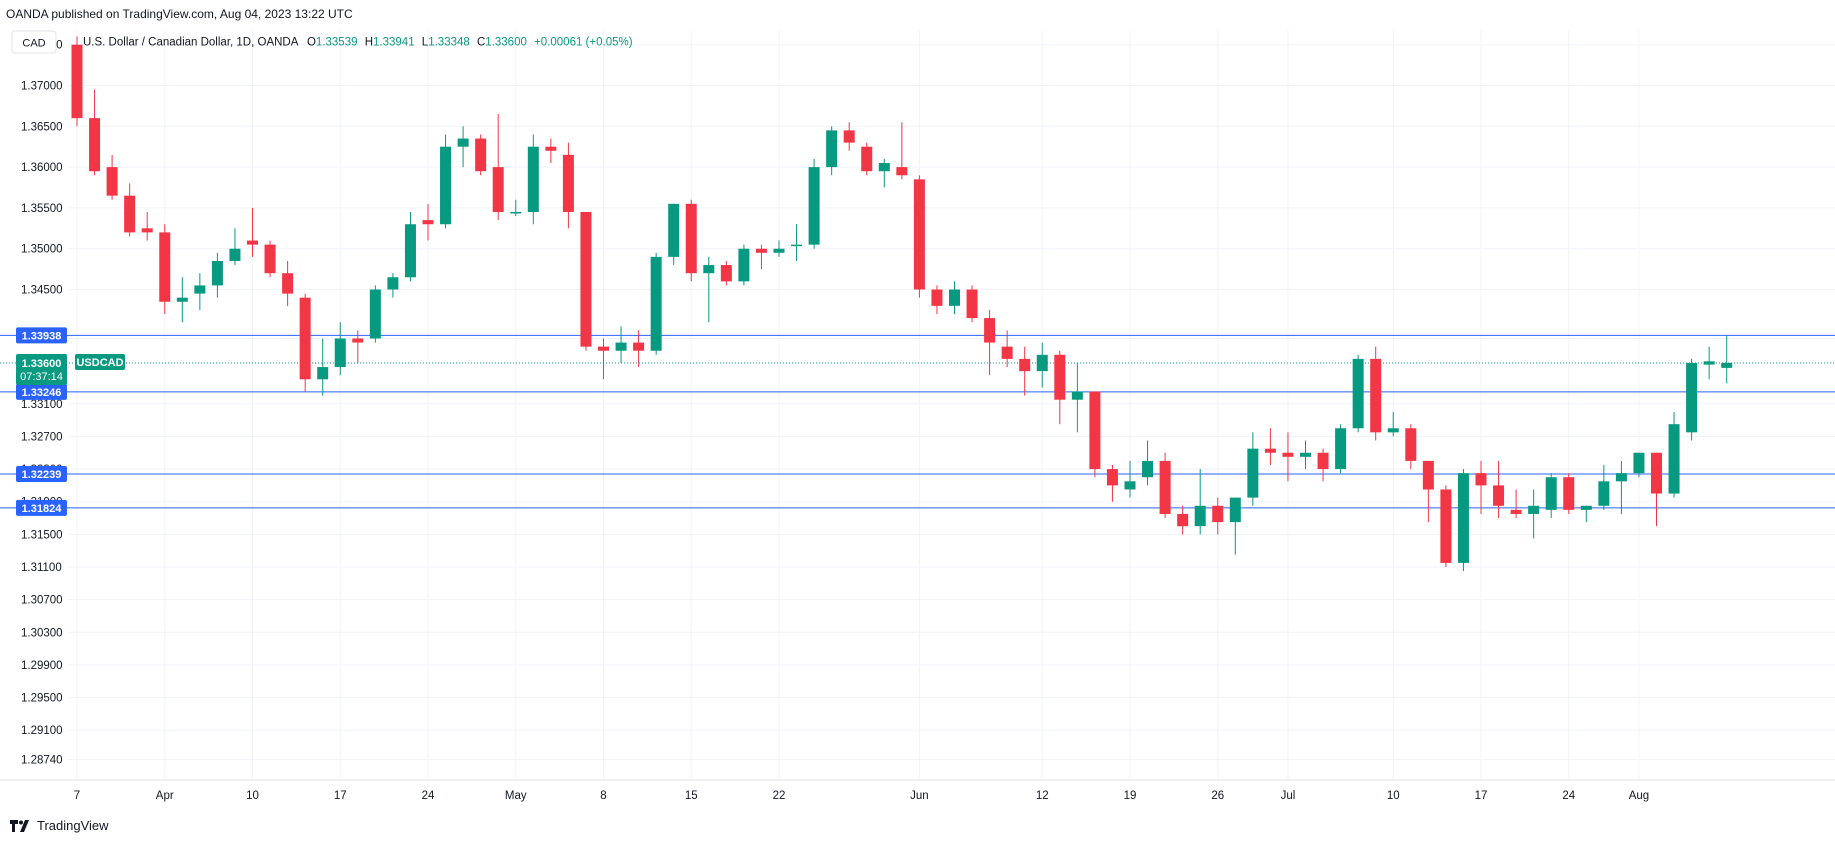 The image size is (1835, 844). What do you see at coordinates (583, 43) in the screenshot?
I see `change-value: +0.00061 (+0.05%)` at bounding box center [583, 43].